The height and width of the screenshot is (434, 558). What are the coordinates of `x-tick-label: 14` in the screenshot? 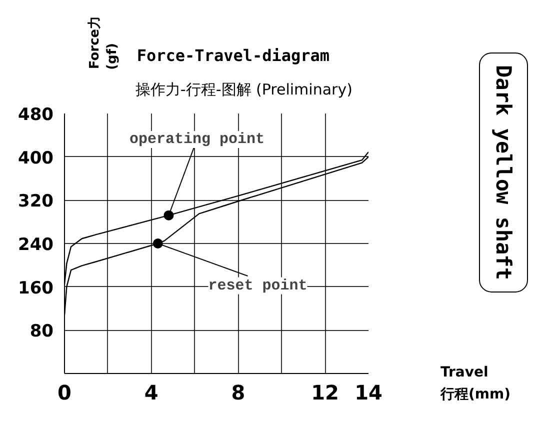 It's located at (368, 392).